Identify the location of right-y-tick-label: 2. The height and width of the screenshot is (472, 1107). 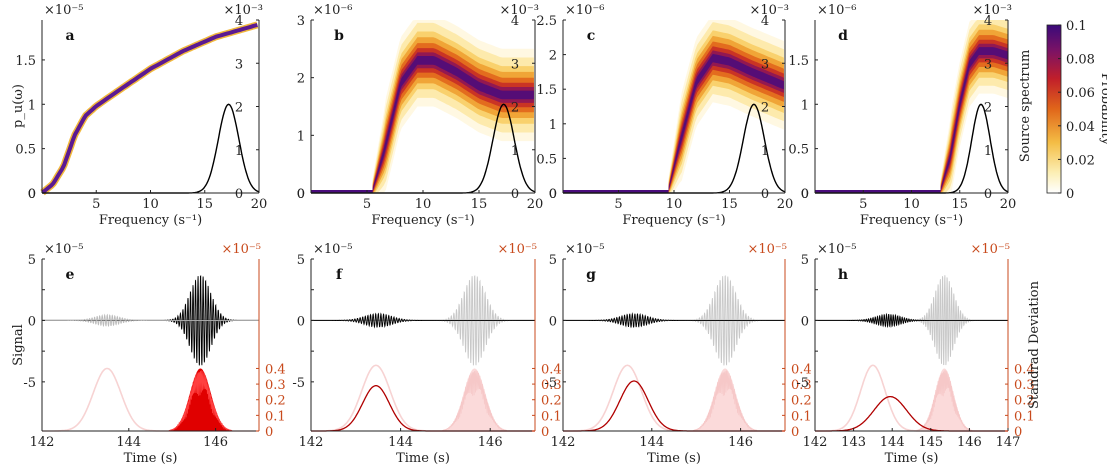
(239, 108).